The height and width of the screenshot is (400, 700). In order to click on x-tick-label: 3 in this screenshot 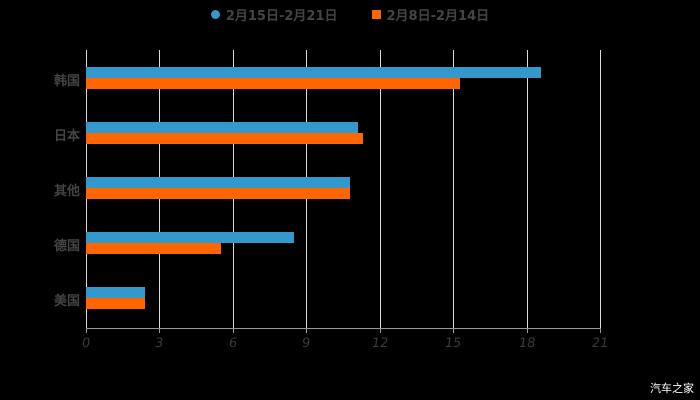, I will do `click(159, 343)`.